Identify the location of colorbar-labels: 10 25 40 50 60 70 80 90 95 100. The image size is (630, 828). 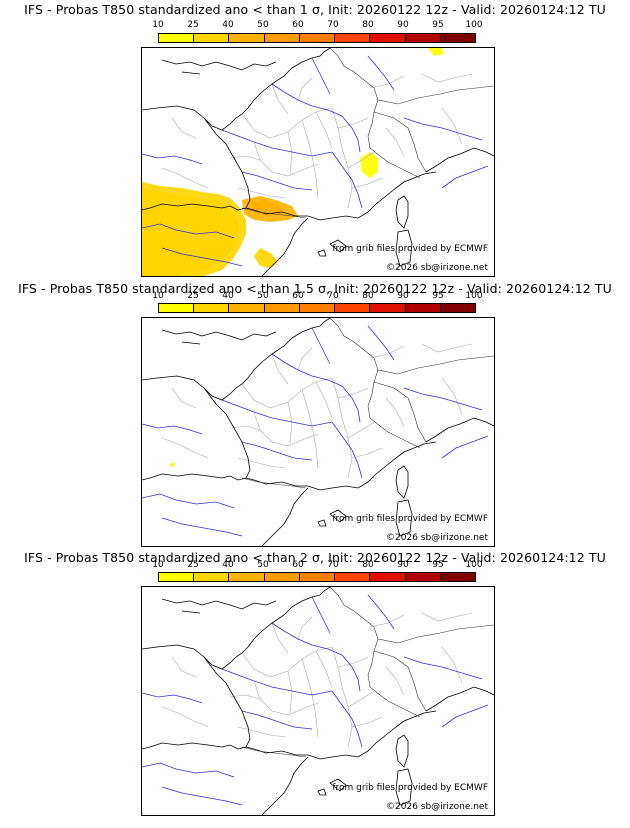
(317, 296).